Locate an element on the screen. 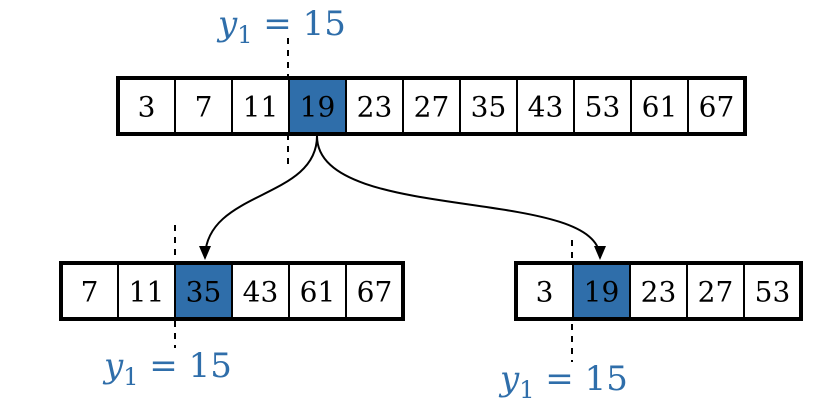 This screenshot has width=826, height=418. top-array: 3 7 11 19 23 27 35 43 53 61 67 is located at coordinates (431, 106).